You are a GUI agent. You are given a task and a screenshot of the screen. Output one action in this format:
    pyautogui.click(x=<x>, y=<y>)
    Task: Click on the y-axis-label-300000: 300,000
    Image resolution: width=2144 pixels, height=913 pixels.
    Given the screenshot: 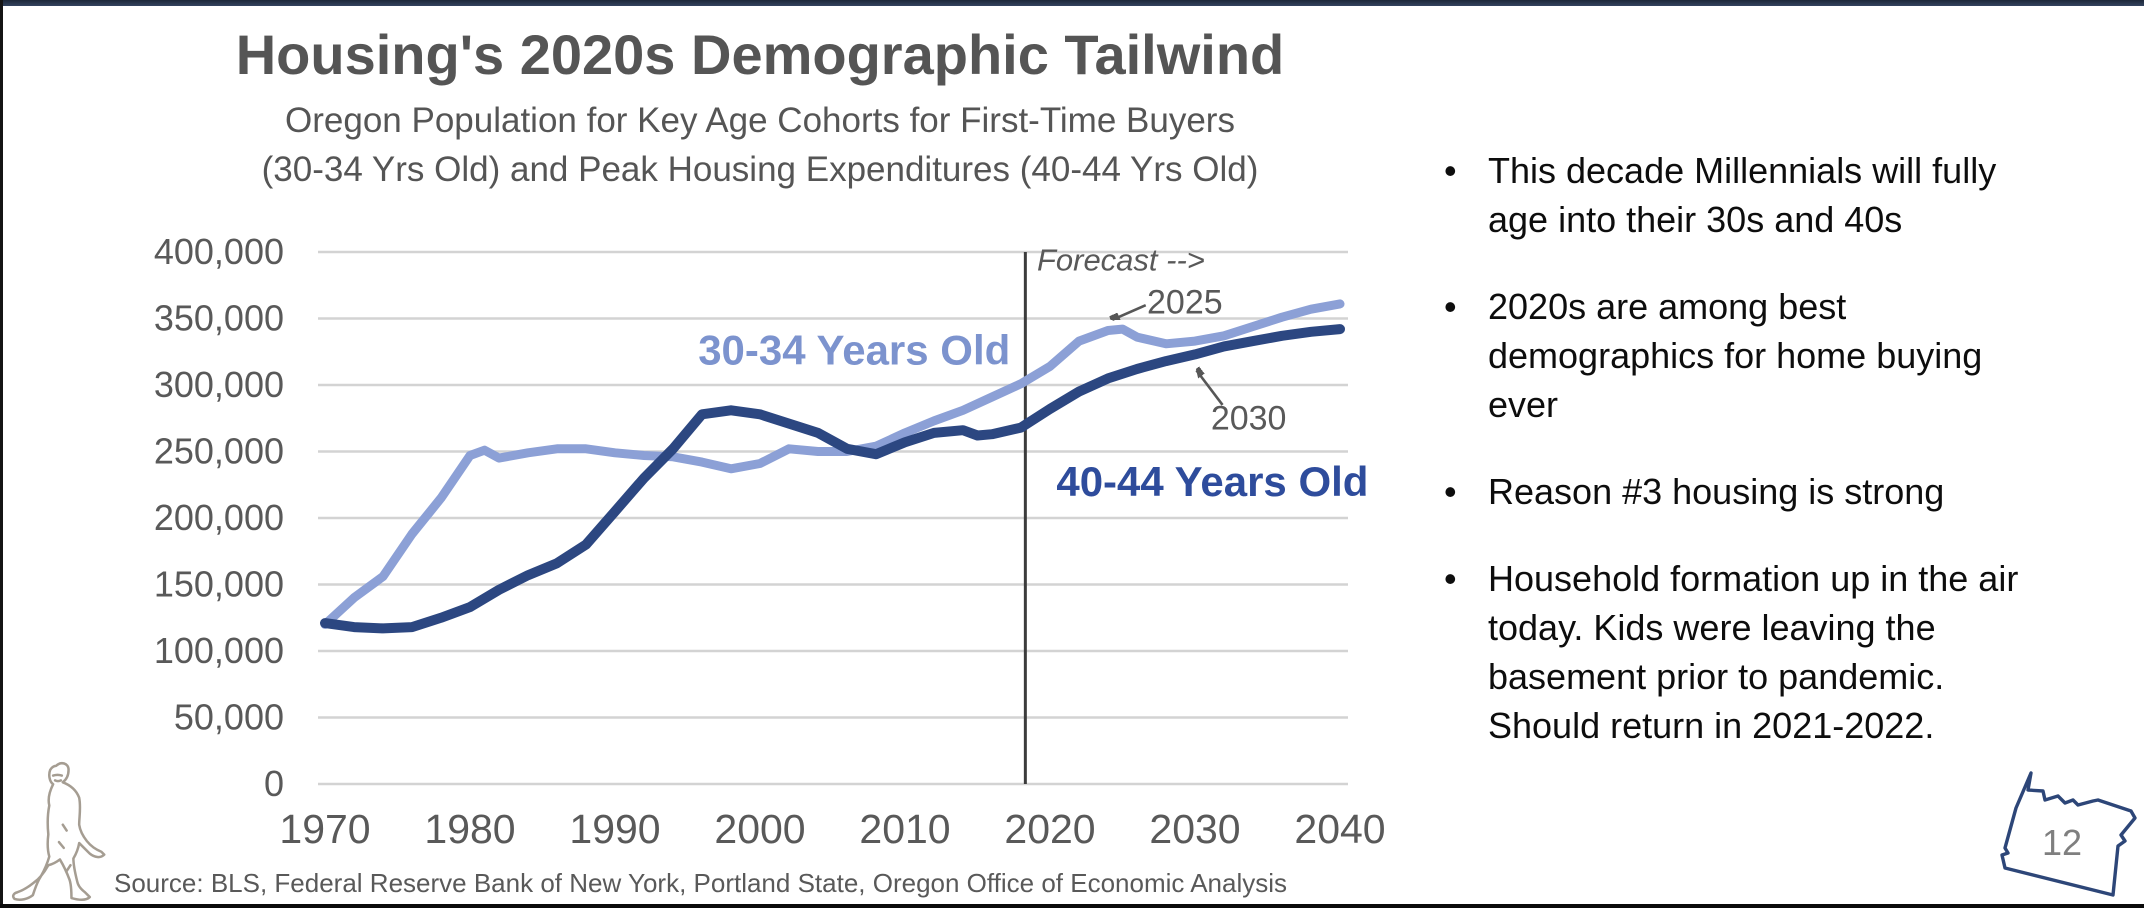 What is the action you would take?
    pyautogui.click(x=219, y=384)
    